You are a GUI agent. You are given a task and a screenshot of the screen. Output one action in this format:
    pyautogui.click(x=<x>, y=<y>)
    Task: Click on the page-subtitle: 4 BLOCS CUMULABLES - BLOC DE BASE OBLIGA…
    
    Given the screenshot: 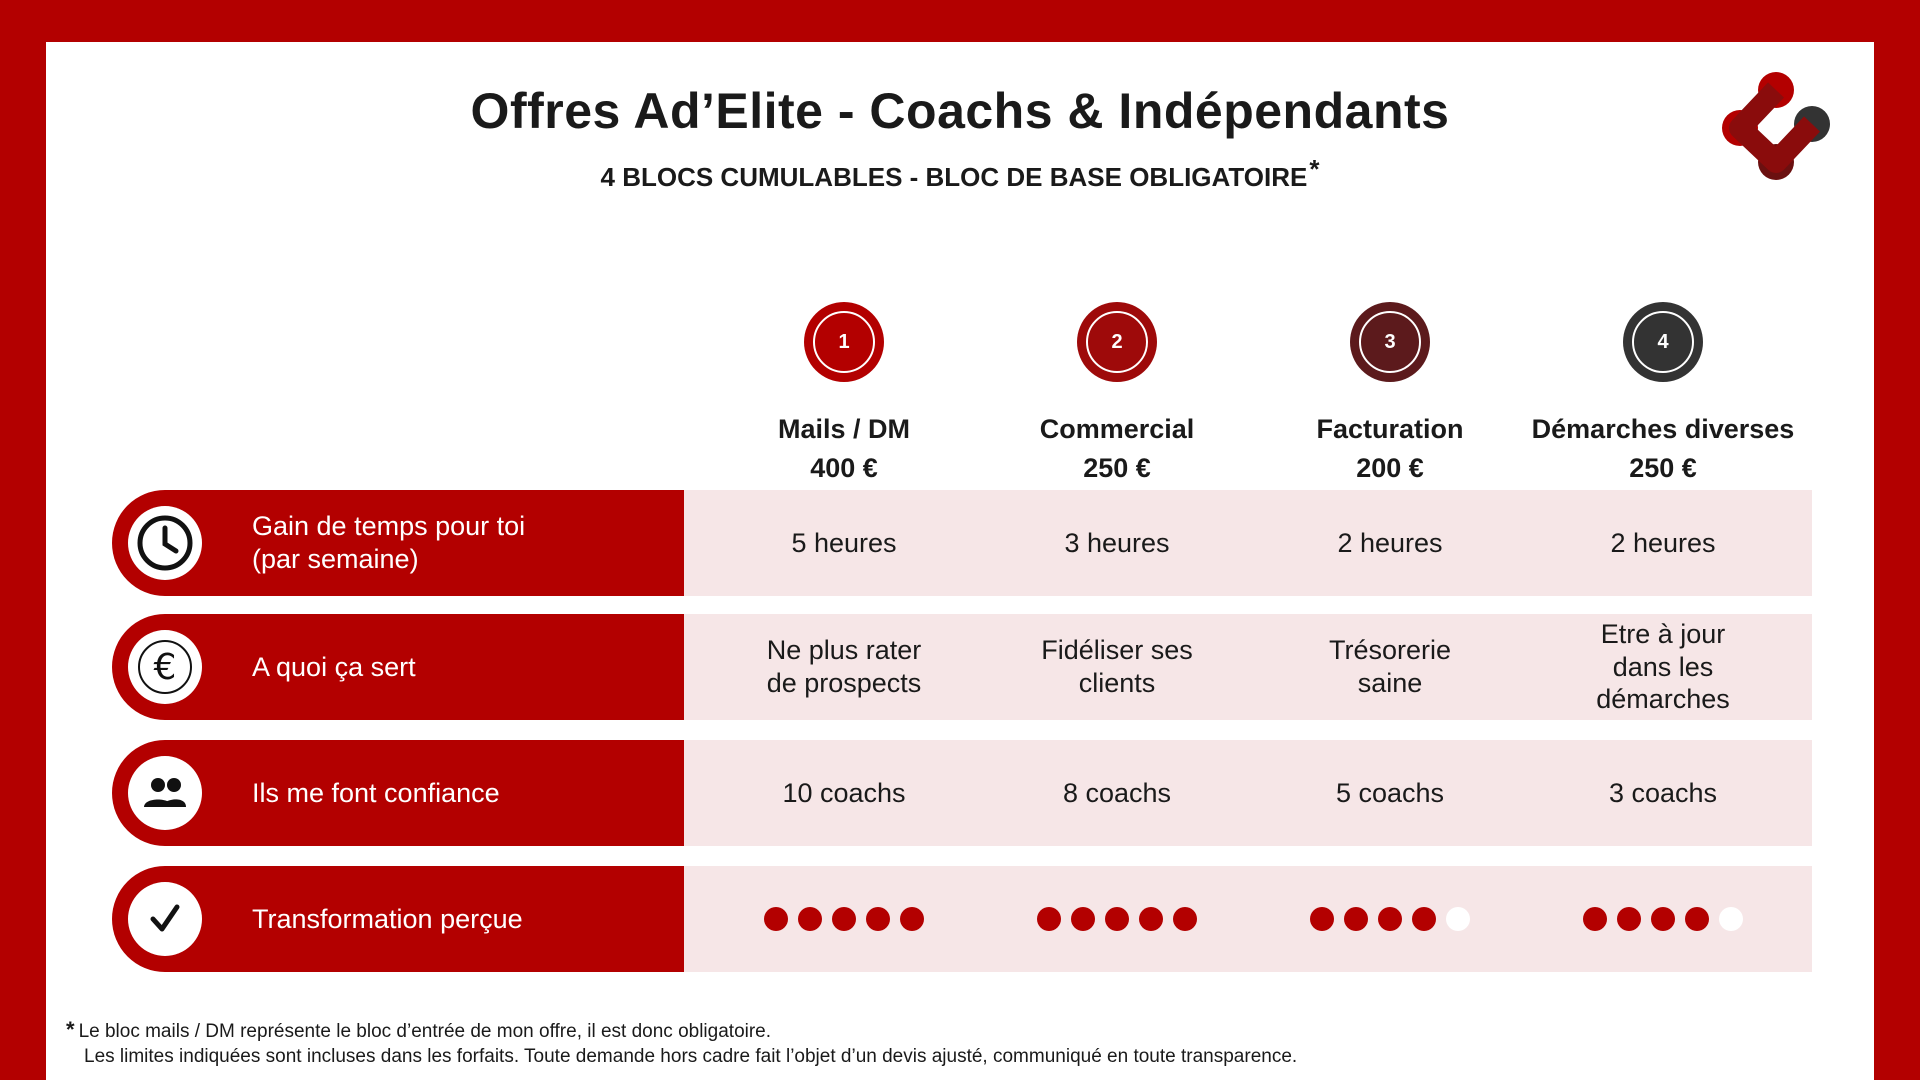 What is the action you would take?
    pyautogui.click(x=960, y=173)
    